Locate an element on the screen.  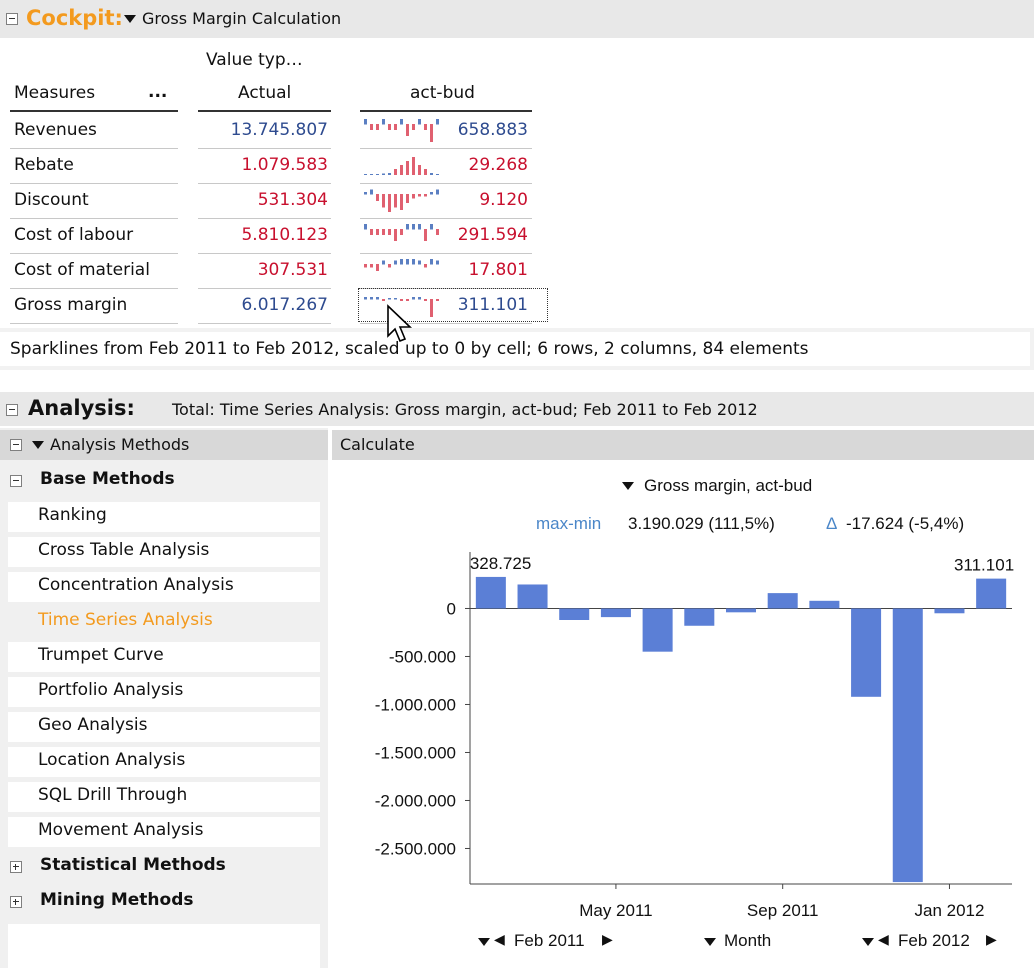
actbud-value: 291.594 is located at coordinates (492, 235).